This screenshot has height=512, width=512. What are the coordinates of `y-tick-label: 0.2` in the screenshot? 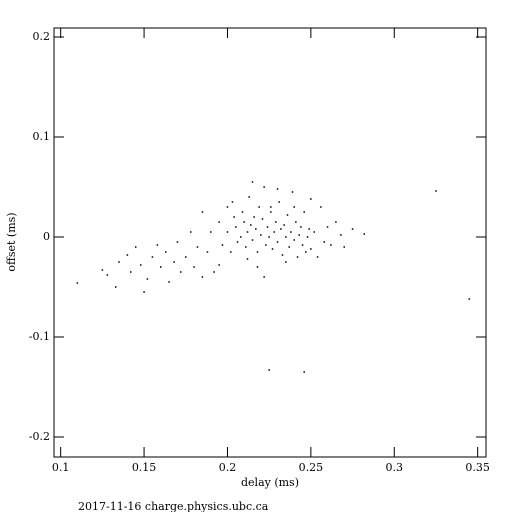 It's located at (42, 36).